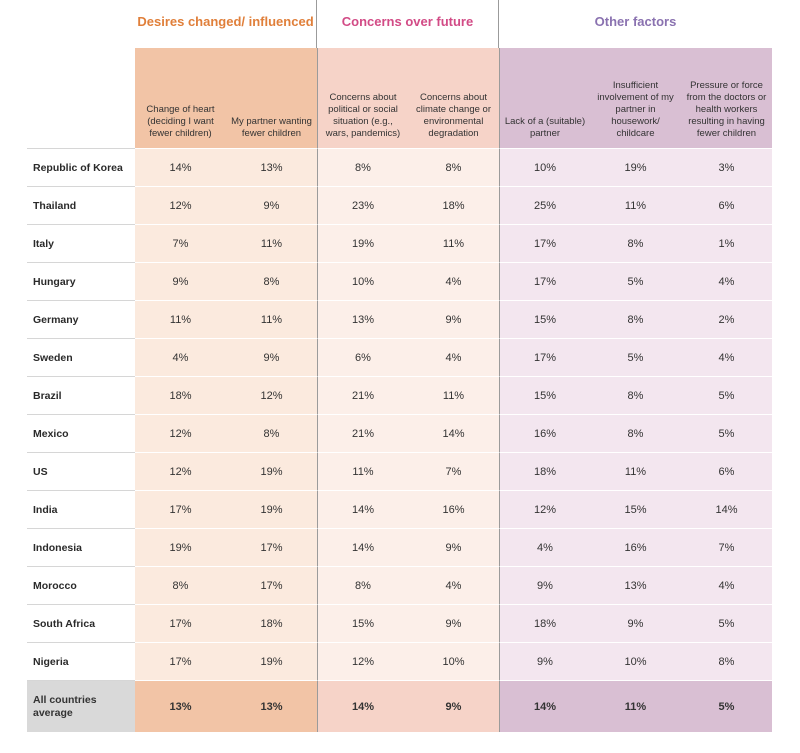 The height and width of the screenshot is (753, 800). I want to click on group-desires-changed: Desires changed/ influenced, so click(226, 24).